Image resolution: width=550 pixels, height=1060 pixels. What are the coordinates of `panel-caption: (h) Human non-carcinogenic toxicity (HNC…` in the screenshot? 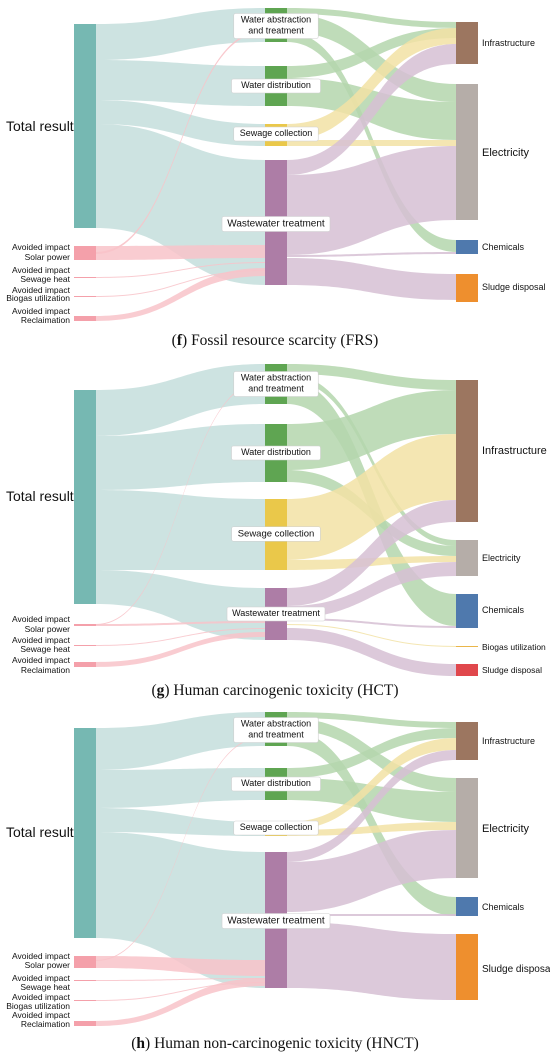 It's located at (275, 1043).